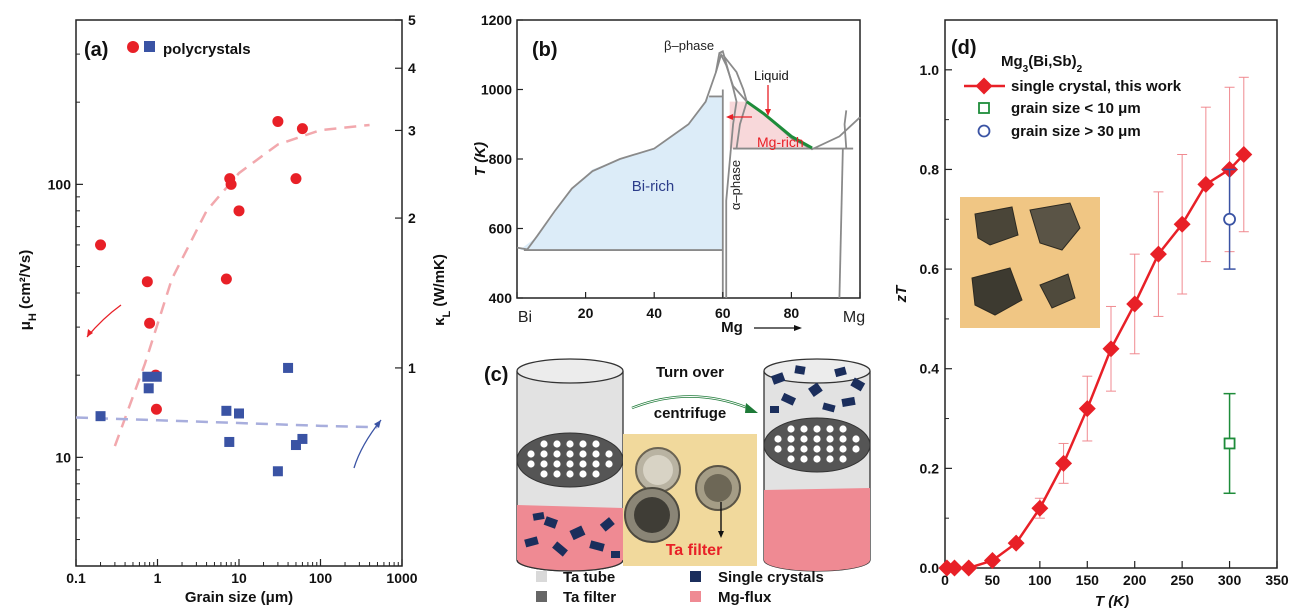  Describe the element at coordinates (412, 130) in the screenshot. I see `y-tick-label-right: 3` at that location.